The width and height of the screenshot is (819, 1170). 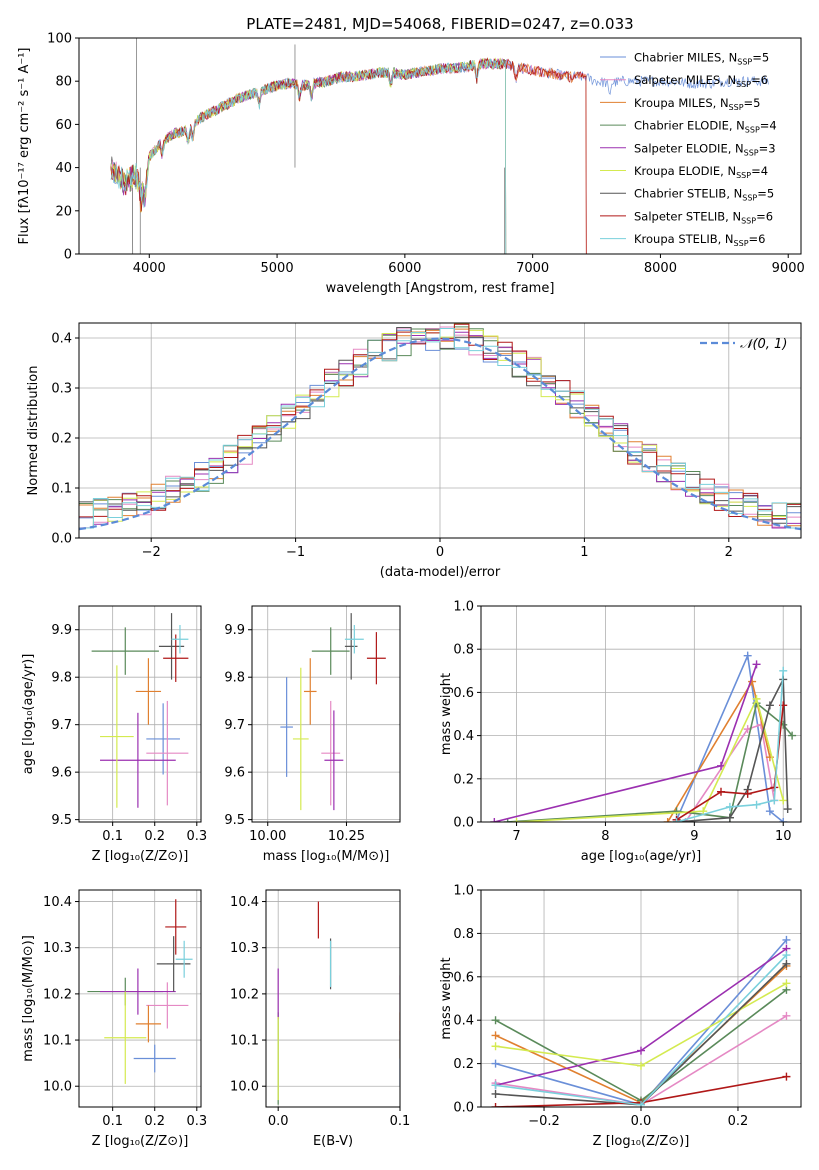 I want to click on x-tick-label: 7000, so click(x=532, y=268).